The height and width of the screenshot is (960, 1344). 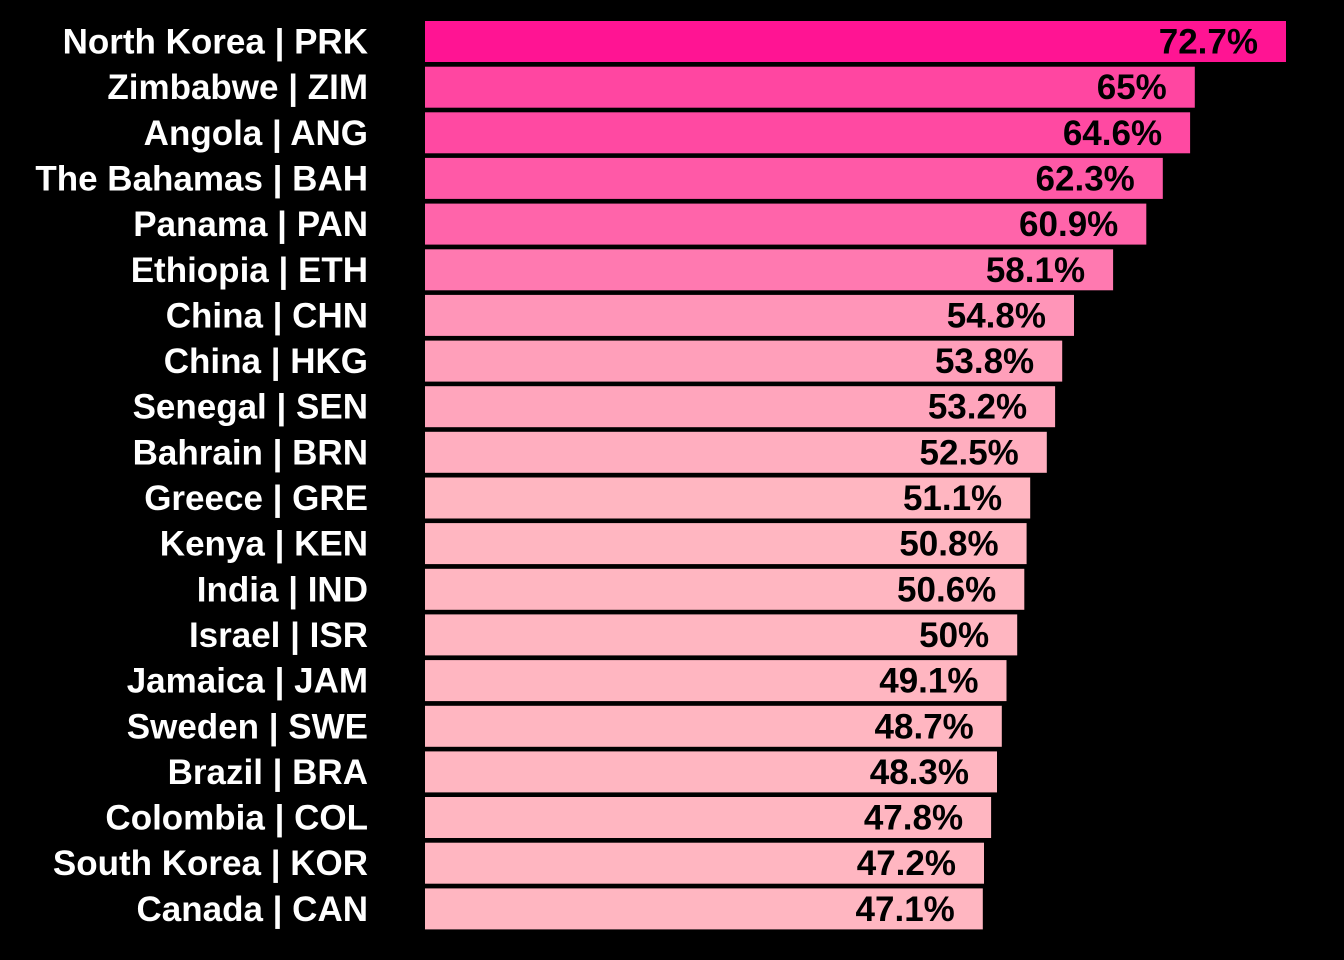 What do you see at coordinates (906, 863) in the screenshot?
I see `value-label: 47.2%` at bounding box center [906, 863].